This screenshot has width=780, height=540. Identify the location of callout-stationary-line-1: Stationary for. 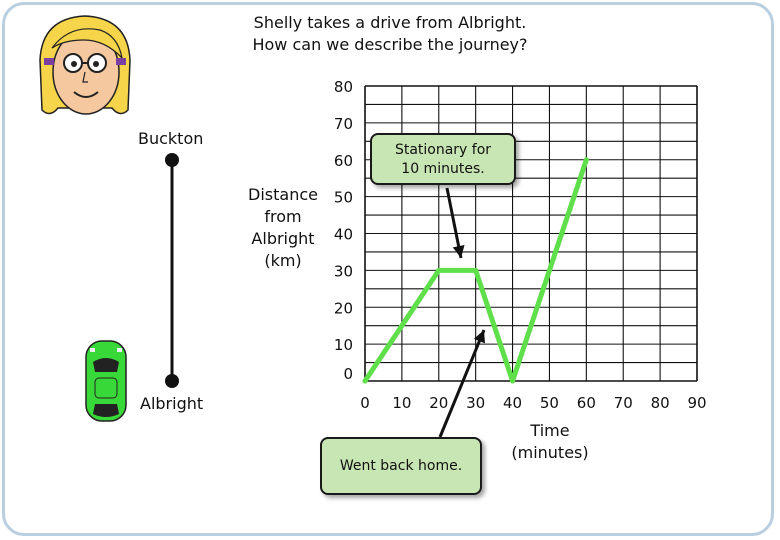
(443, 150).